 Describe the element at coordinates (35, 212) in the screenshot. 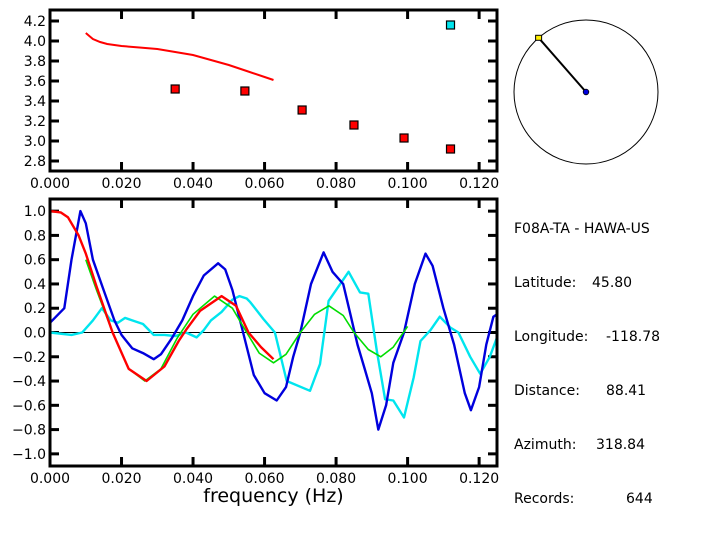

I see `y-tick-label: 1.0` at that location.